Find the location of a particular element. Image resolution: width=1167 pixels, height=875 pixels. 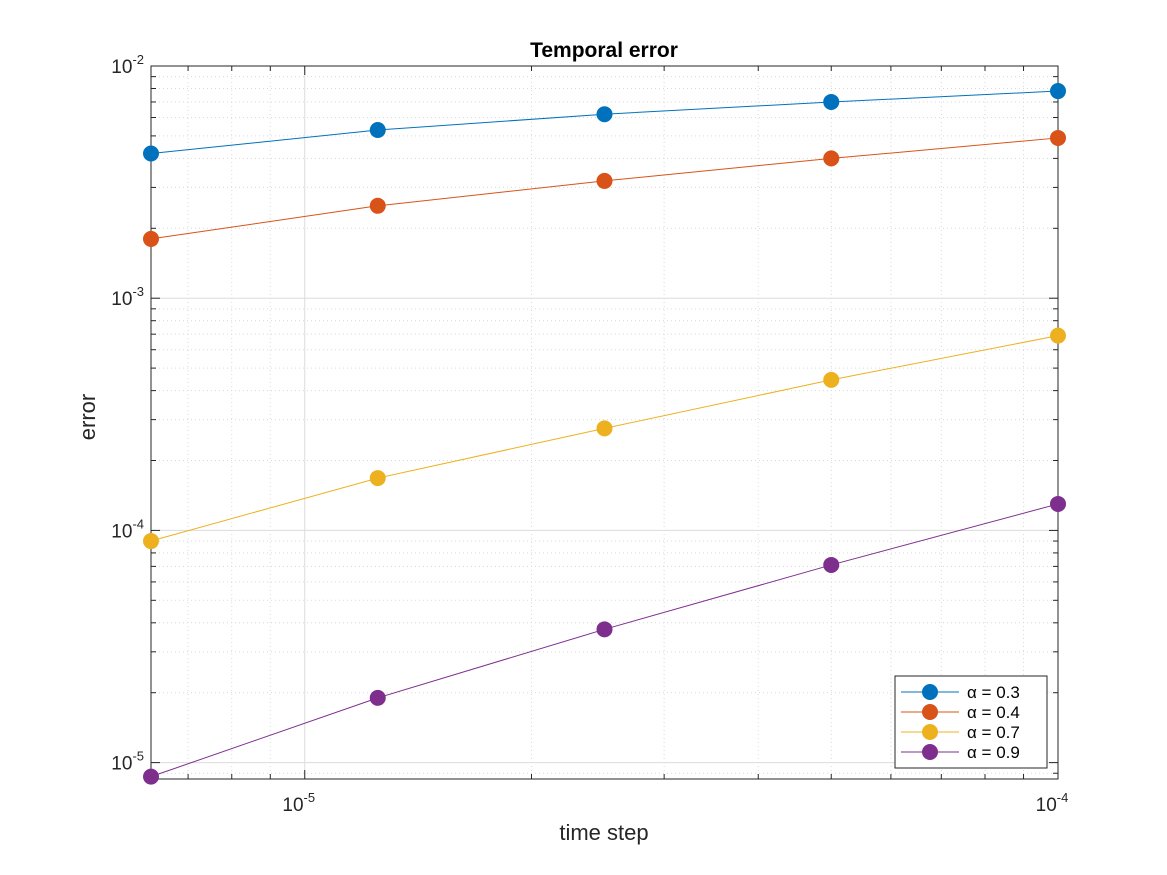

x-tick-label: 10⁻⁵ is located at coordinates (298, 803).